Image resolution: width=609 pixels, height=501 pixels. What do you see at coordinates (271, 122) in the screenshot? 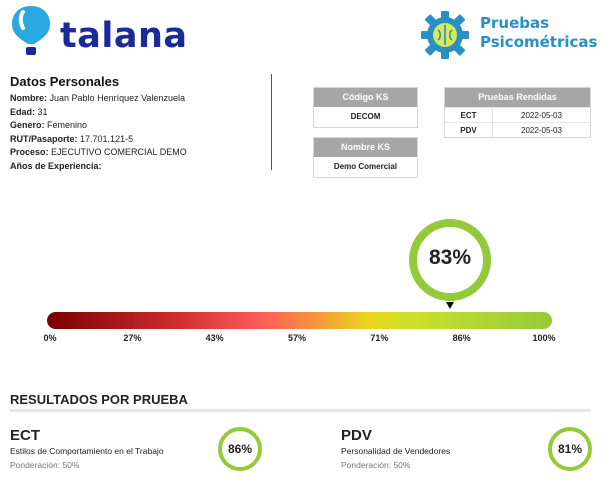
I see `vertical-divider` at bounding box center [271, 122].